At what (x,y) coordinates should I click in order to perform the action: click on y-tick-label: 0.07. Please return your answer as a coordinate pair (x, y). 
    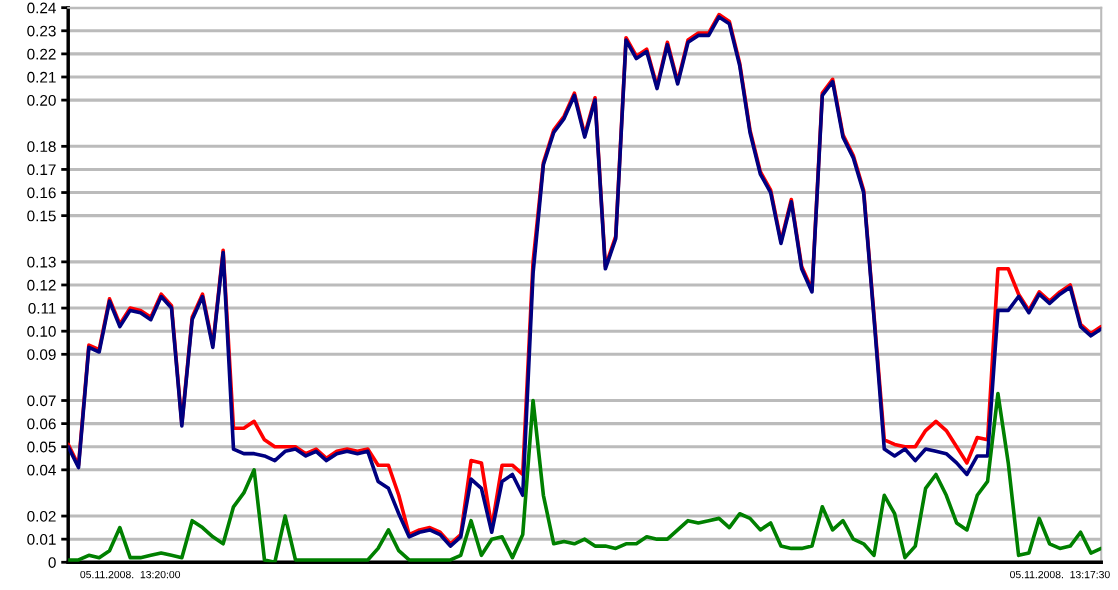
    Looking at the image, I should click on (41, 401).